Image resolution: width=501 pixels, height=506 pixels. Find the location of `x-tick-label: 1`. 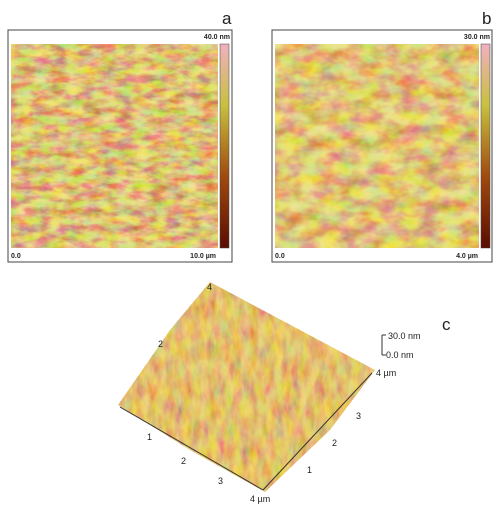

x-tick-label: 1 is located at coordinates (149, 437).